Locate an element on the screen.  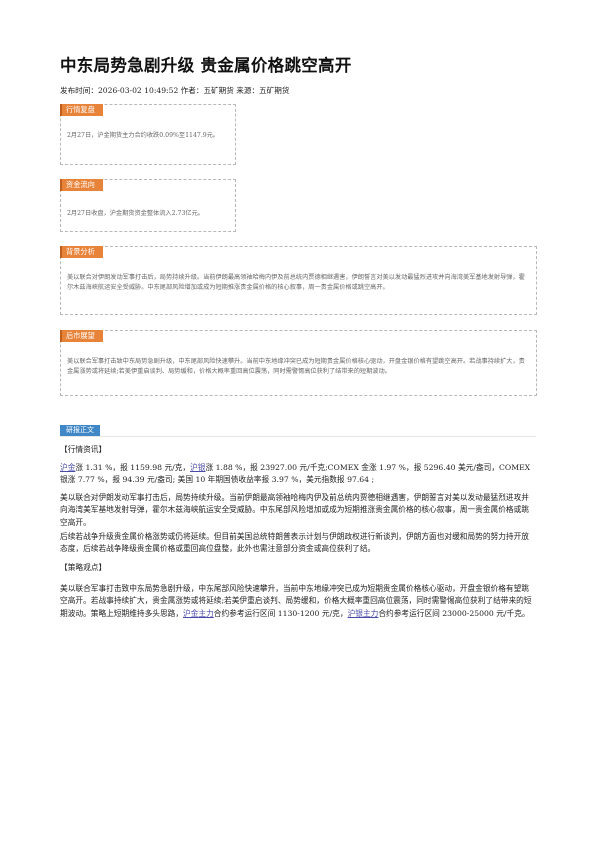
research-body-divider is located at coordinates (298, 436).